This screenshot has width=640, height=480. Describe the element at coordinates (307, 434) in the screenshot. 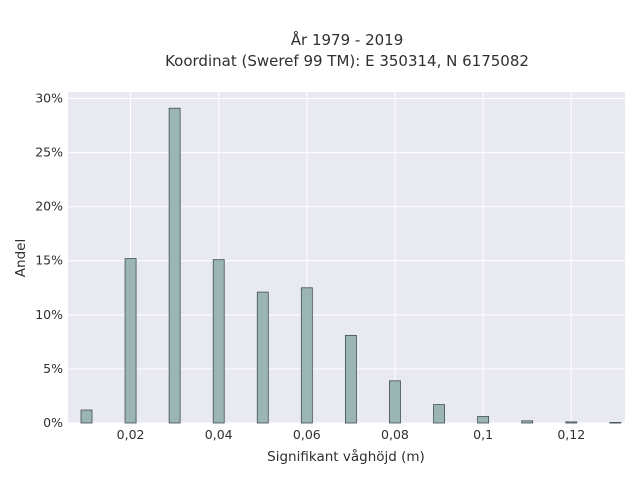

I see `x-tick-label: 0,06` at that location.